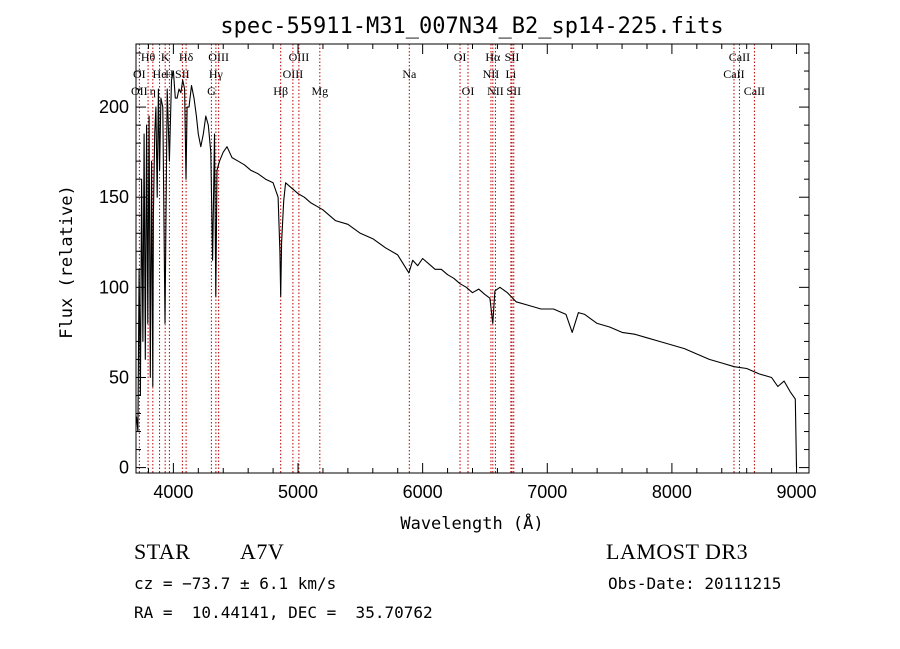 The image size is (900, 649). Describe the element at coordinates (471, 523) in the screenshot. I see `x-axis-label: Wavelength (Å)` at that location.